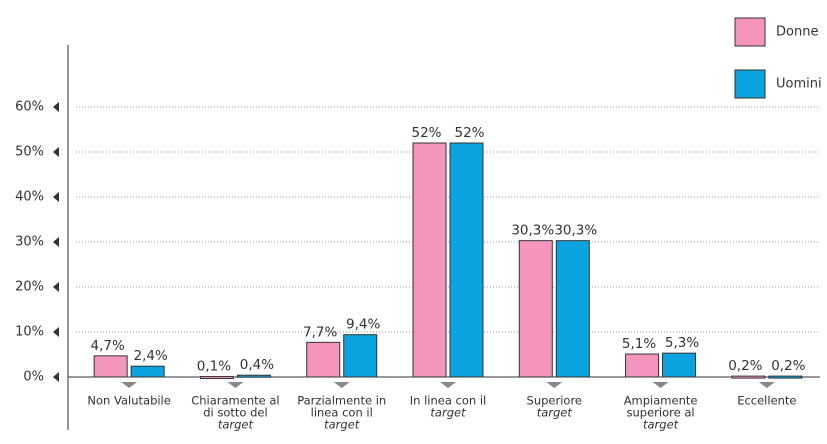 The image size is (827, 444). I want to click on x-tick-label: linea con il, so click(342, 413).